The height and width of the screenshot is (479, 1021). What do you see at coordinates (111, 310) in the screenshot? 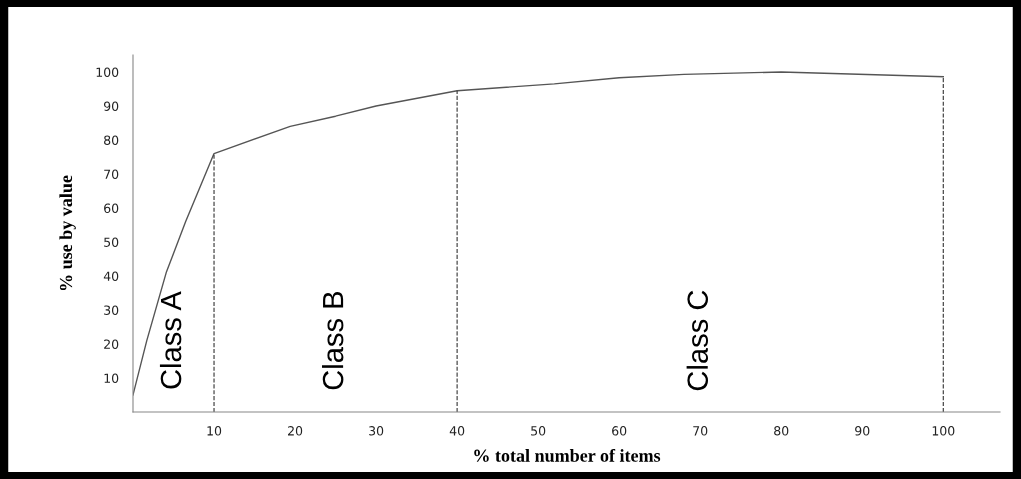
I see `y-tick-label: 30` at bounding box center [111, 310].